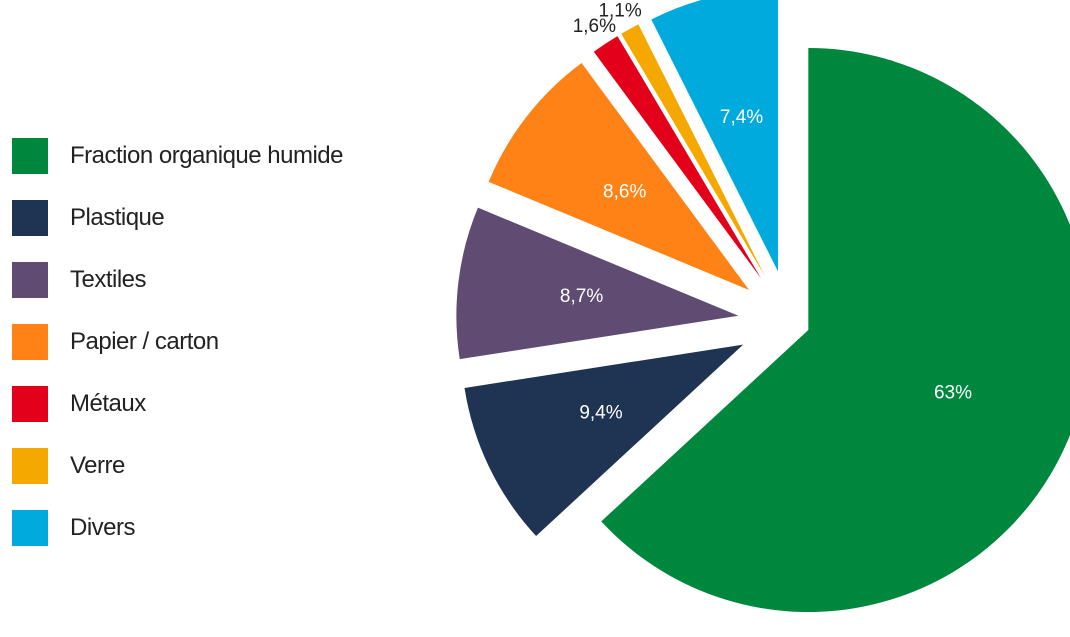  What do you see at coordinates (144, 341) in the screenshot?
I see `legend-label: Papier / carton` at bounding box center [144, 341].